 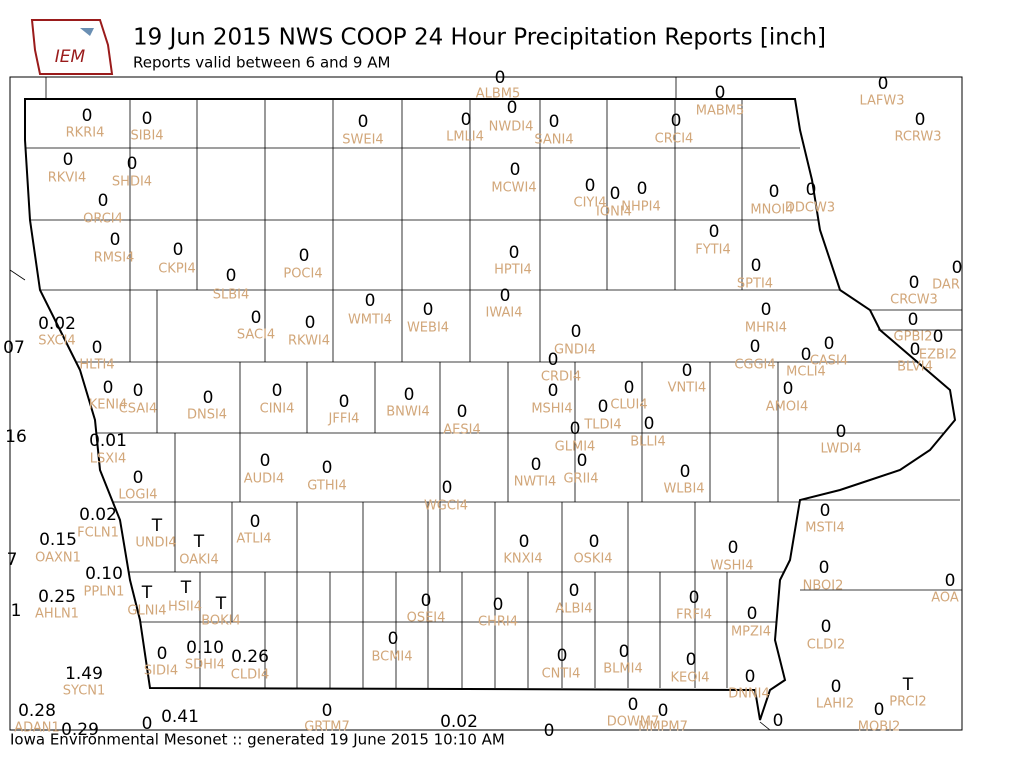 I want to click on station-id: GPBI2, so click(x=913, y=337).